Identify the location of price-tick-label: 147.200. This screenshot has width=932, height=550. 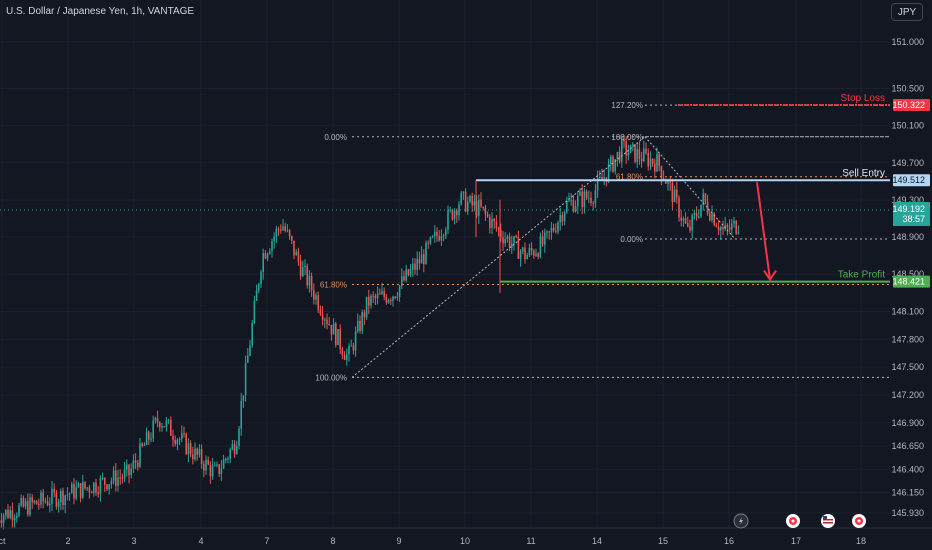
(907, 395).